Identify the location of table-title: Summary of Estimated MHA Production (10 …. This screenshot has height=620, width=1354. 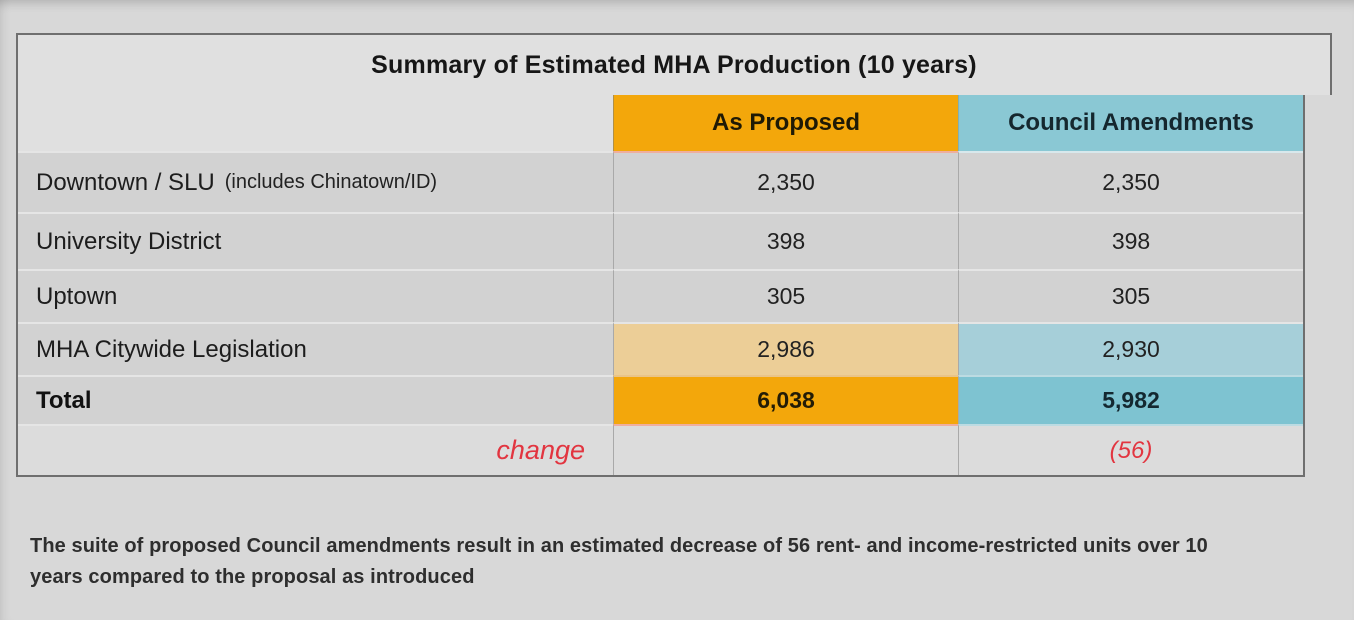
(674, 64).